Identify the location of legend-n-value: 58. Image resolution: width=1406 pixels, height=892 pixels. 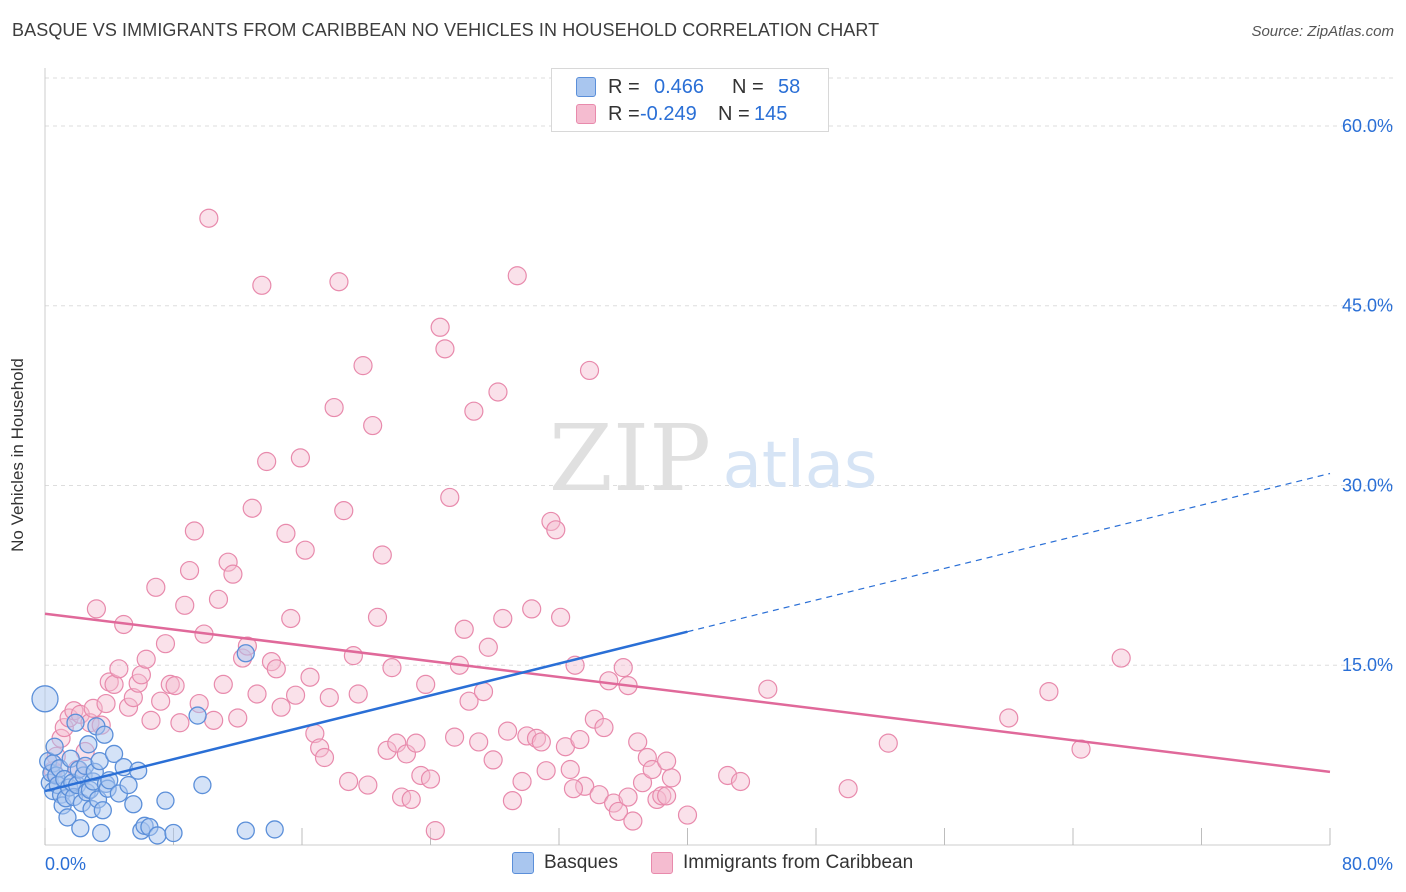
(789, 86).